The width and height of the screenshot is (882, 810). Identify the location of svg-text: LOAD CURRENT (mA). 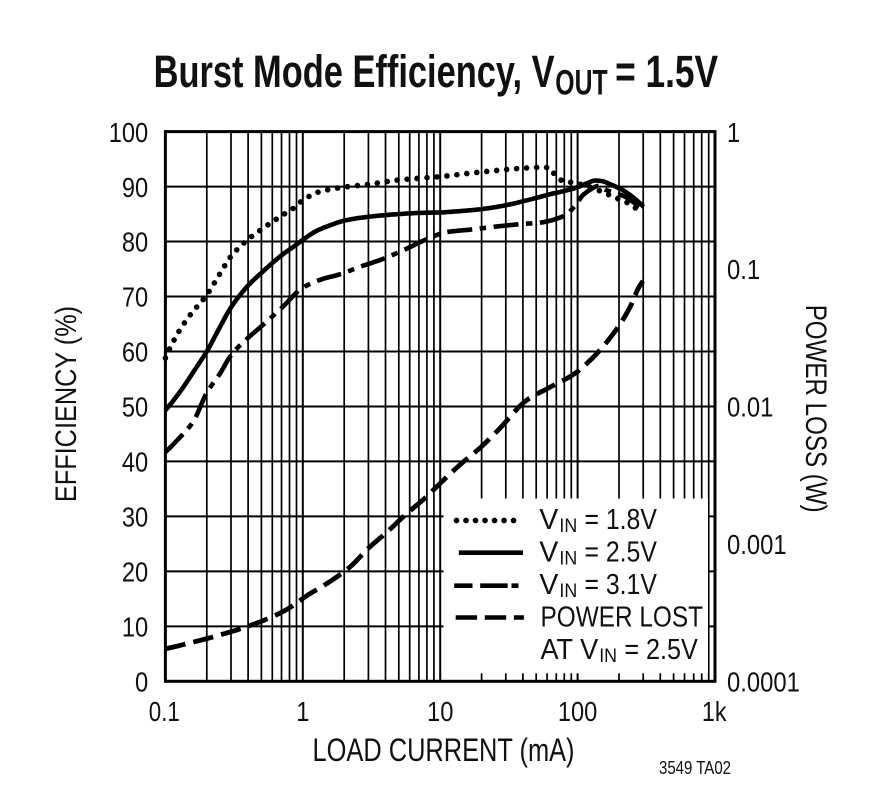
(444, 750).